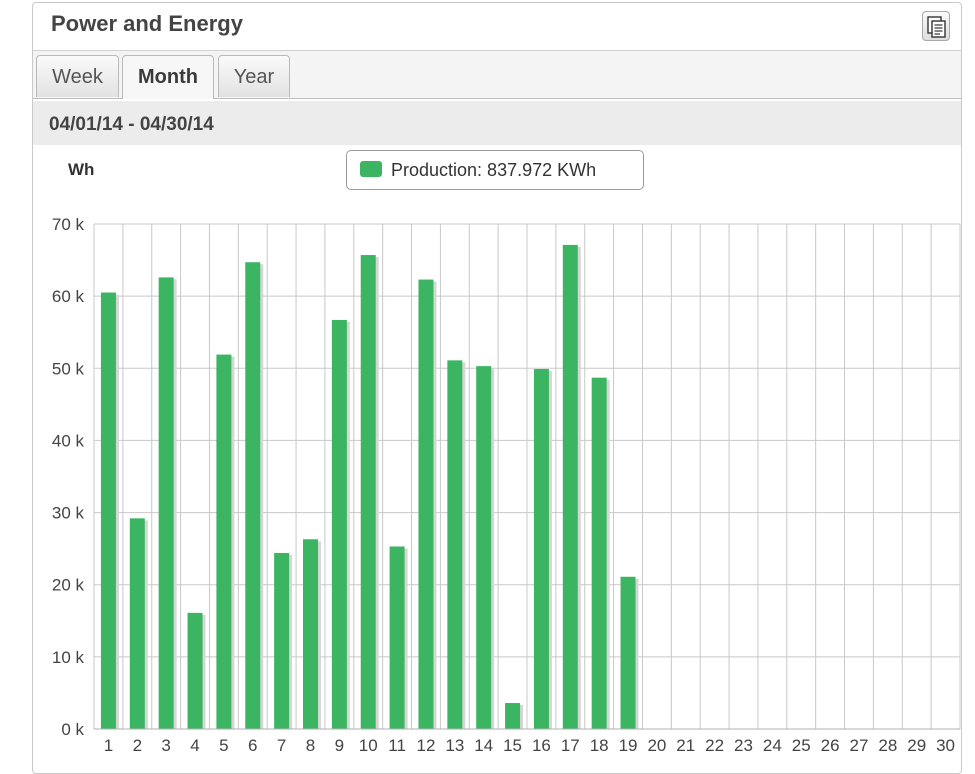  I want to click on x-tick-label: 26, so click(830, 745).